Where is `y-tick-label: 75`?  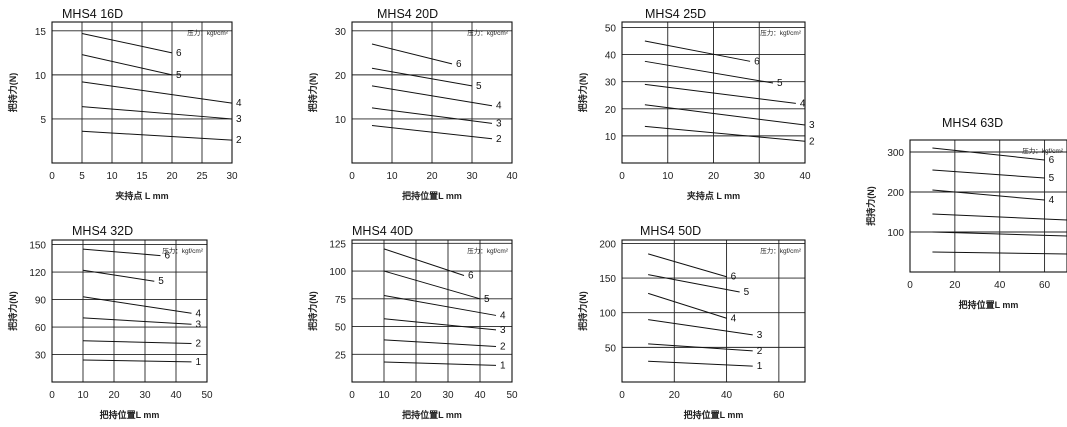
y-tick-label: 75 is located at coordinates (341, 300).